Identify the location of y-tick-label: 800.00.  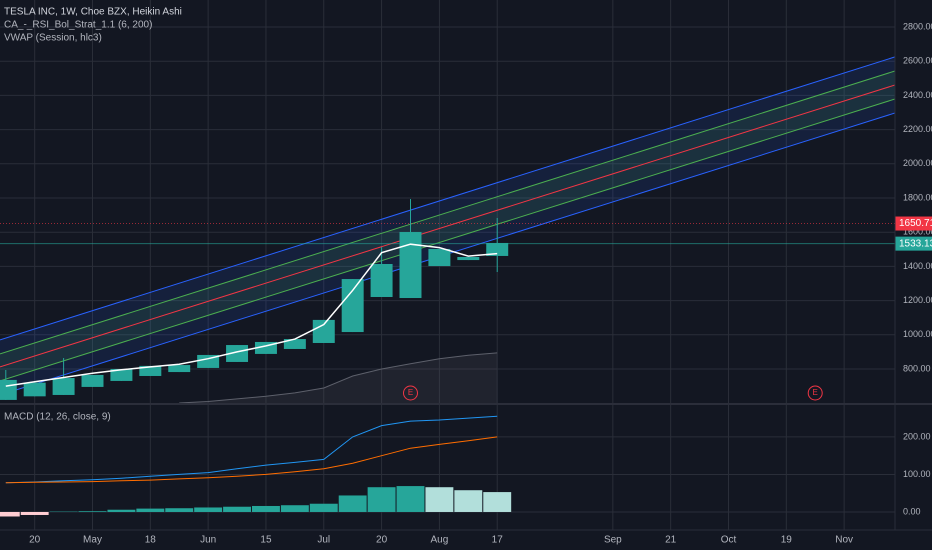
(917, 368).